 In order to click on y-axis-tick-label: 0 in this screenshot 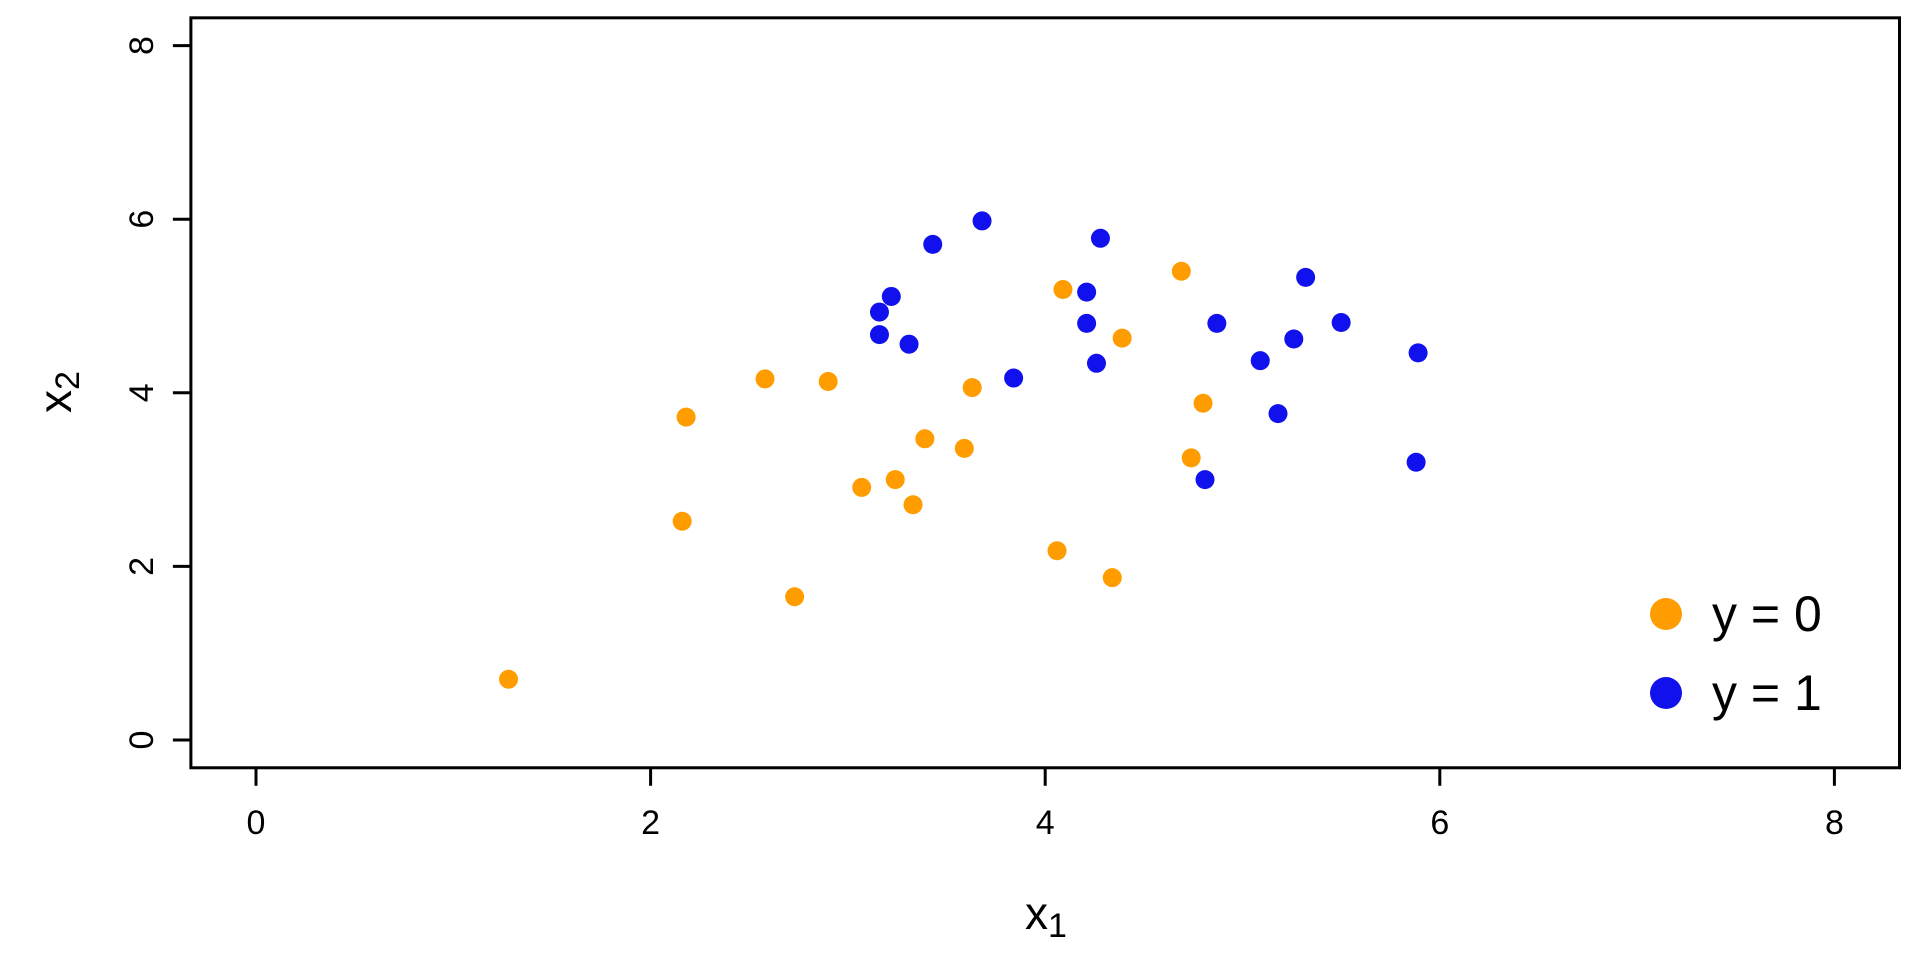, I will do `click(142, 740)`.